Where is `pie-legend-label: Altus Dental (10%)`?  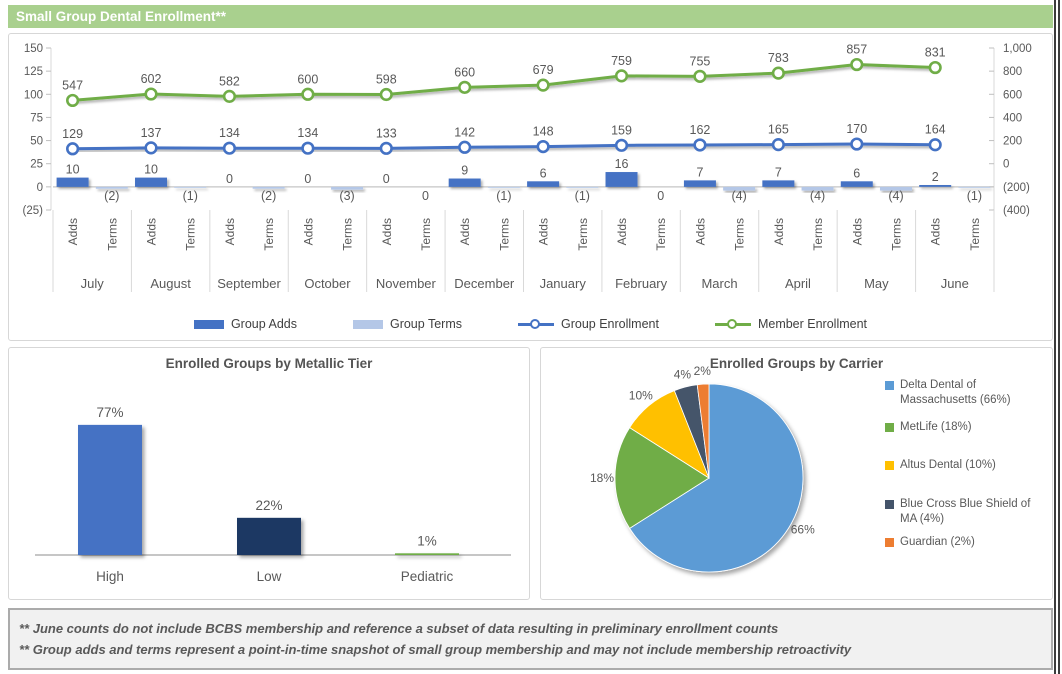
pie-legend-label: Altus Dental (10%) is located at coordinates (948, 465).